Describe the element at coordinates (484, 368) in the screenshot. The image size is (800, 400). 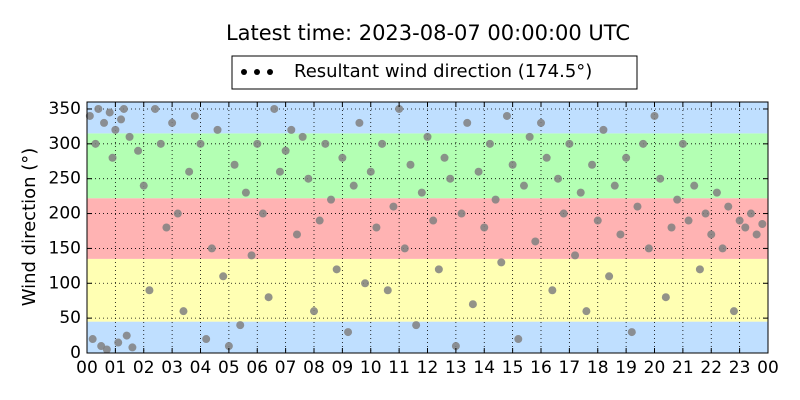
I see `x-tick-label: 14` at that location.